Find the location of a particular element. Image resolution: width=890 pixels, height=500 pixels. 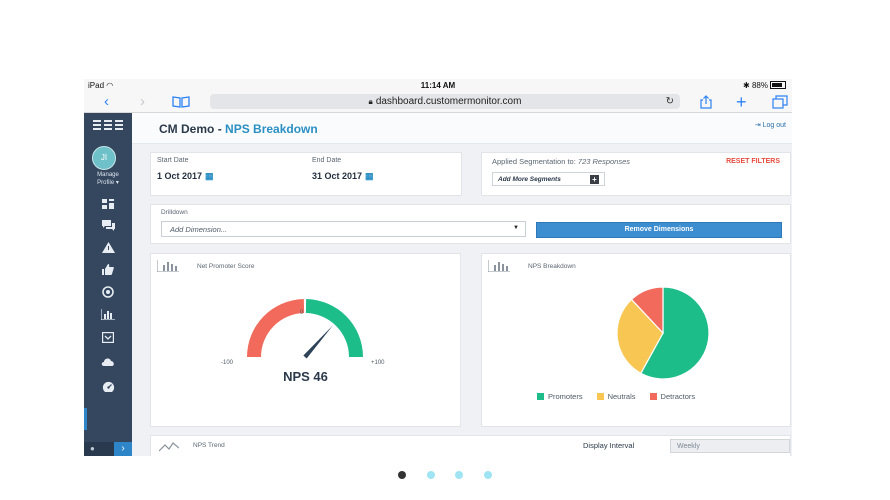

status-bar: iPad ◠ 11:14 AM ✱ 88% is located at coordinates (438, 85).